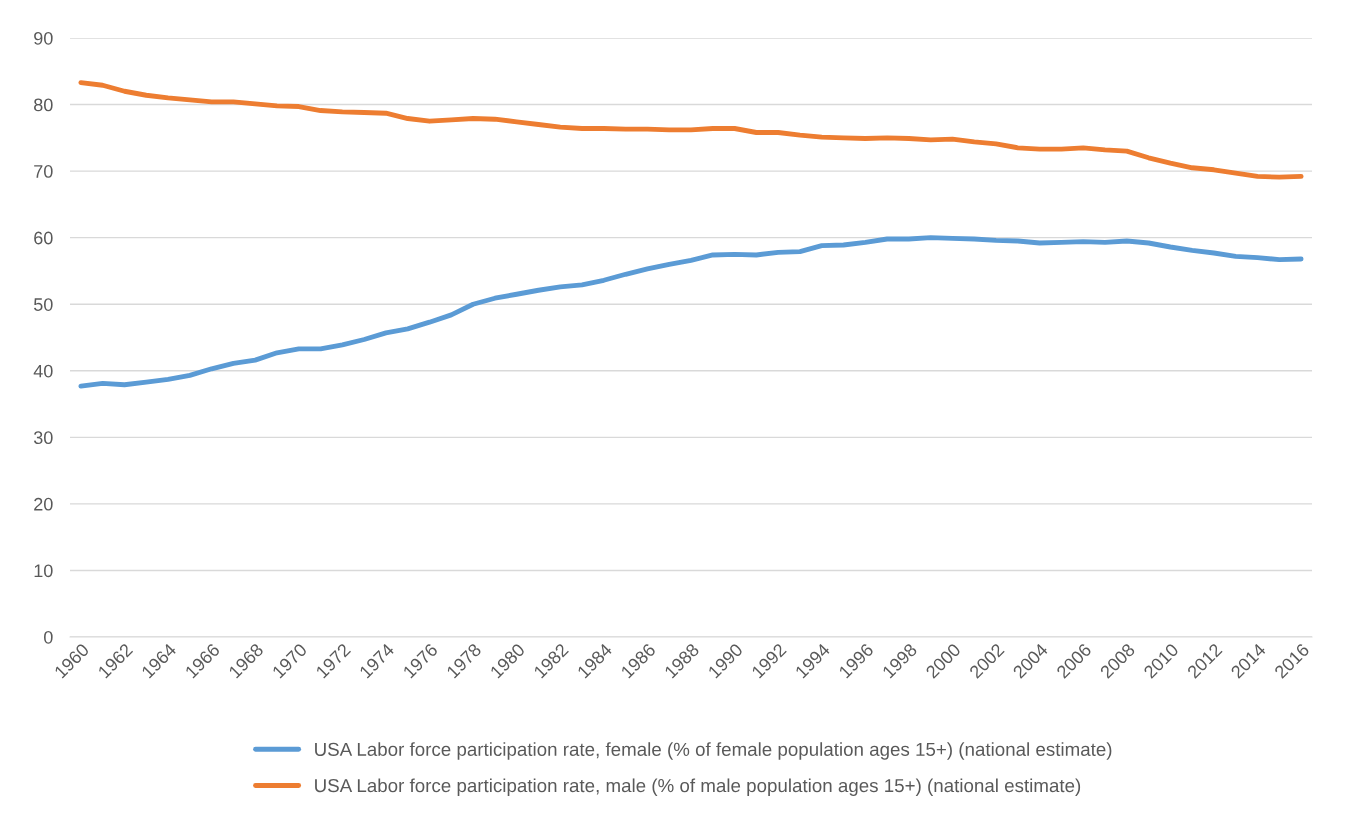 The height and width of the screenshot is (821, 1368). I want to click on legend-label: USA Labor force participation rate, female (% of female population ages 15+) (national estimate), so click(713, 751).